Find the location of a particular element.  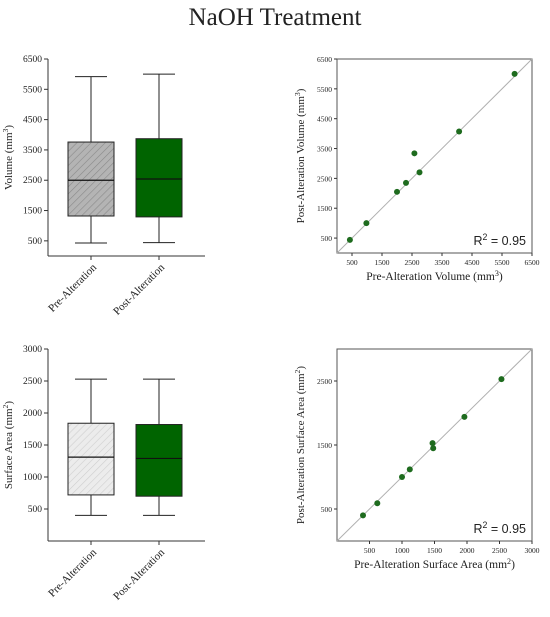

y-tick-label: 3000 is located at coordinates (32, 350).